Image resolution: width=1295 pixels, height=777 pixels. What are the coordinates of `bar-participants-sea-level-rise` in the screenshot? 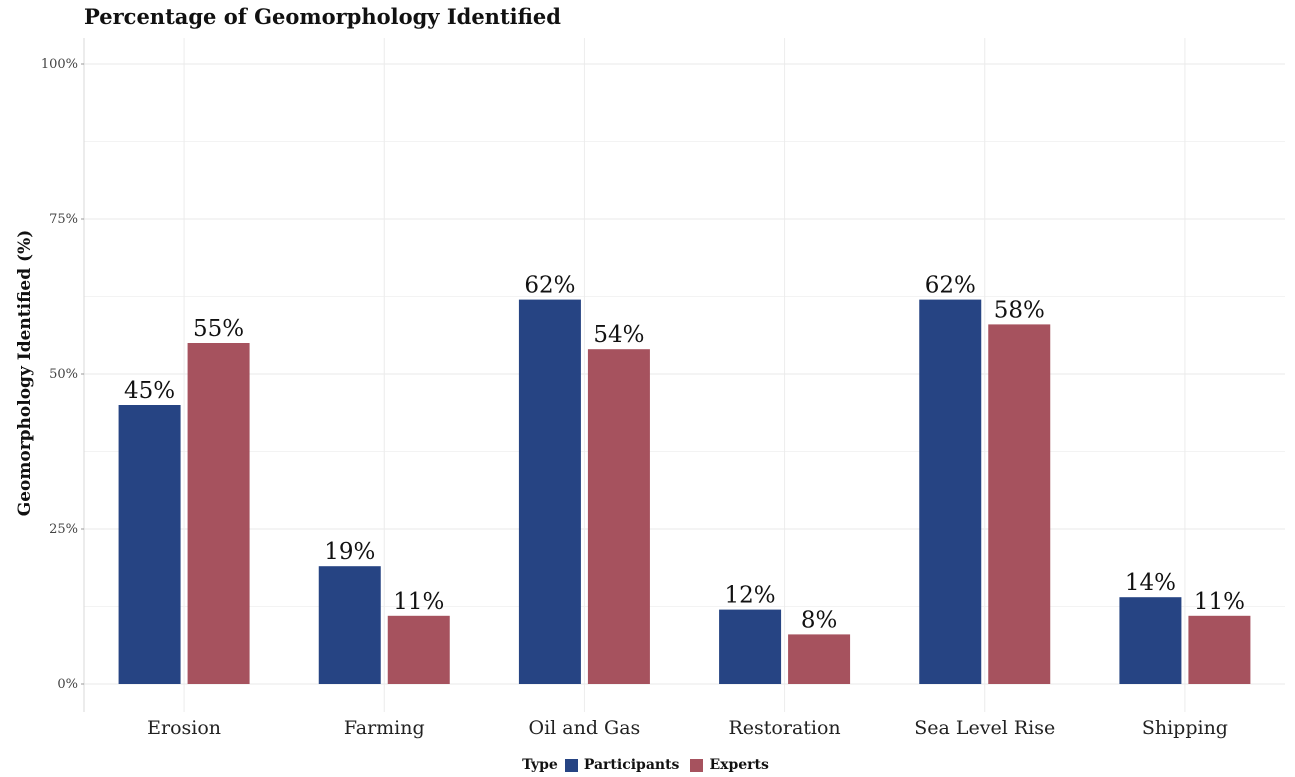 It's located at (950, 491).